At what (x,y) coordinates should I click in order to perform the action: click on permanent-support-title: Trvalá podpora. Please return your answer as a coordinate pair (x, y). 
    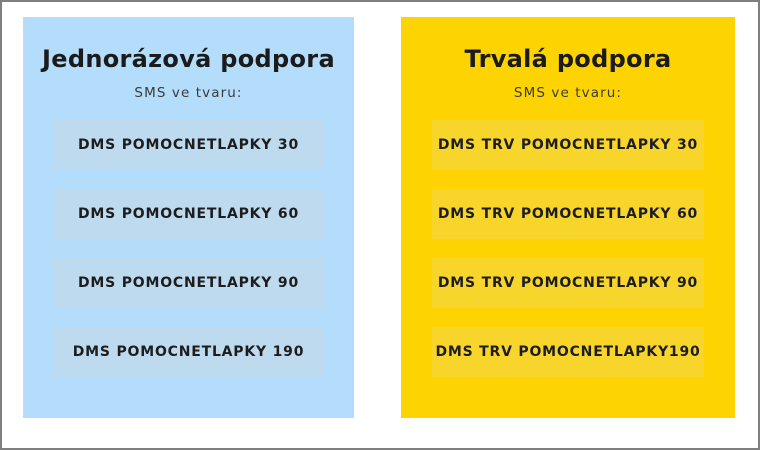
    Looking at the image, I should click on (568, 59).